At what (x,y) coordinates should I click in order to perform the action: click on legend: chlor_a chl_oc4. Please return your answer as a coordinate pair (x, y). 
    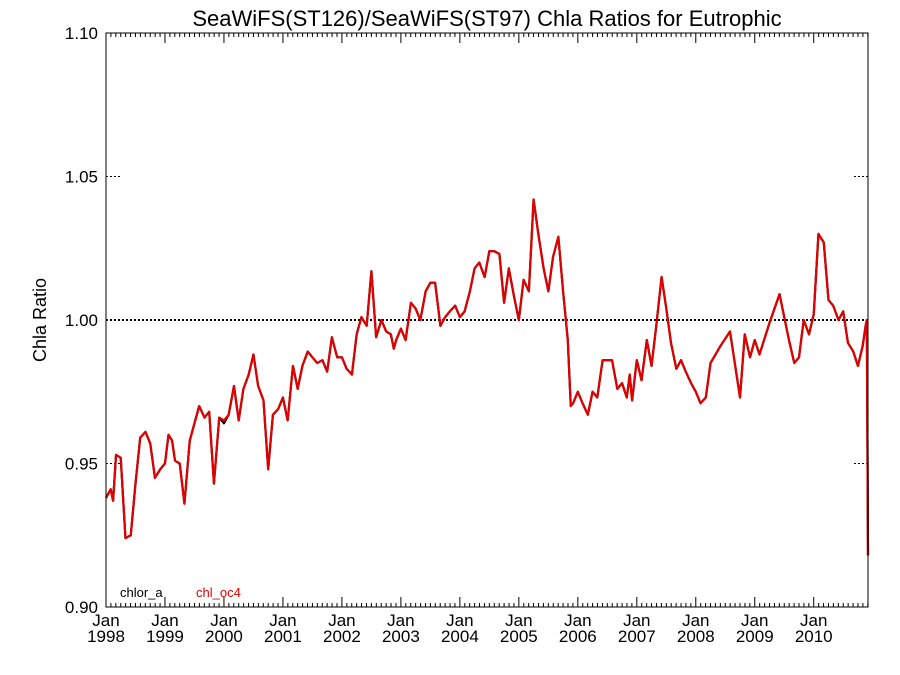
    Looking at the image, I should click on (180, 592).